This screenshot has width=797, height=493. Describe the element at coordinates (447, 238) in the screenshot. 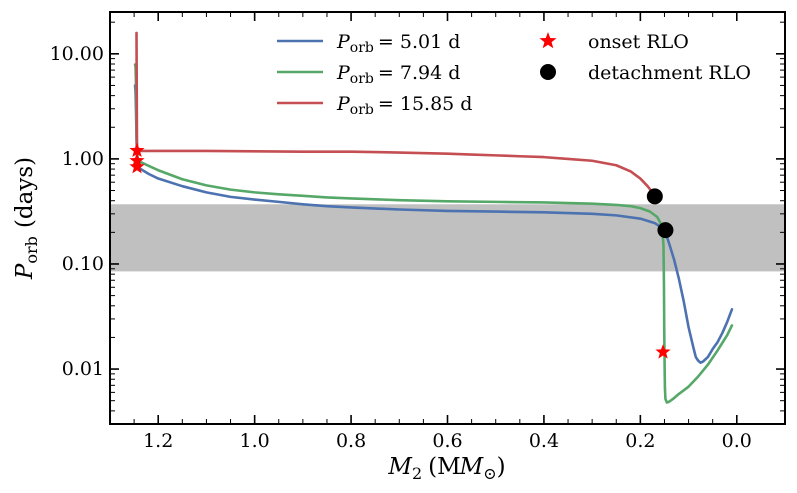

I see `shaded-band` at that location.